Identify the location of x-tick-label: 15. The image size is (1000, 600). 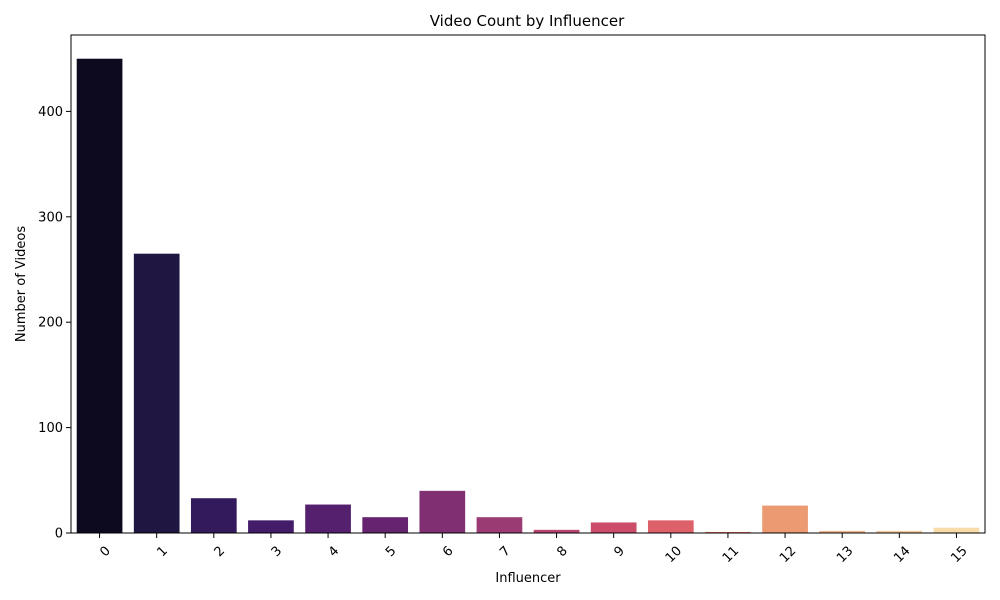
(959, 555).